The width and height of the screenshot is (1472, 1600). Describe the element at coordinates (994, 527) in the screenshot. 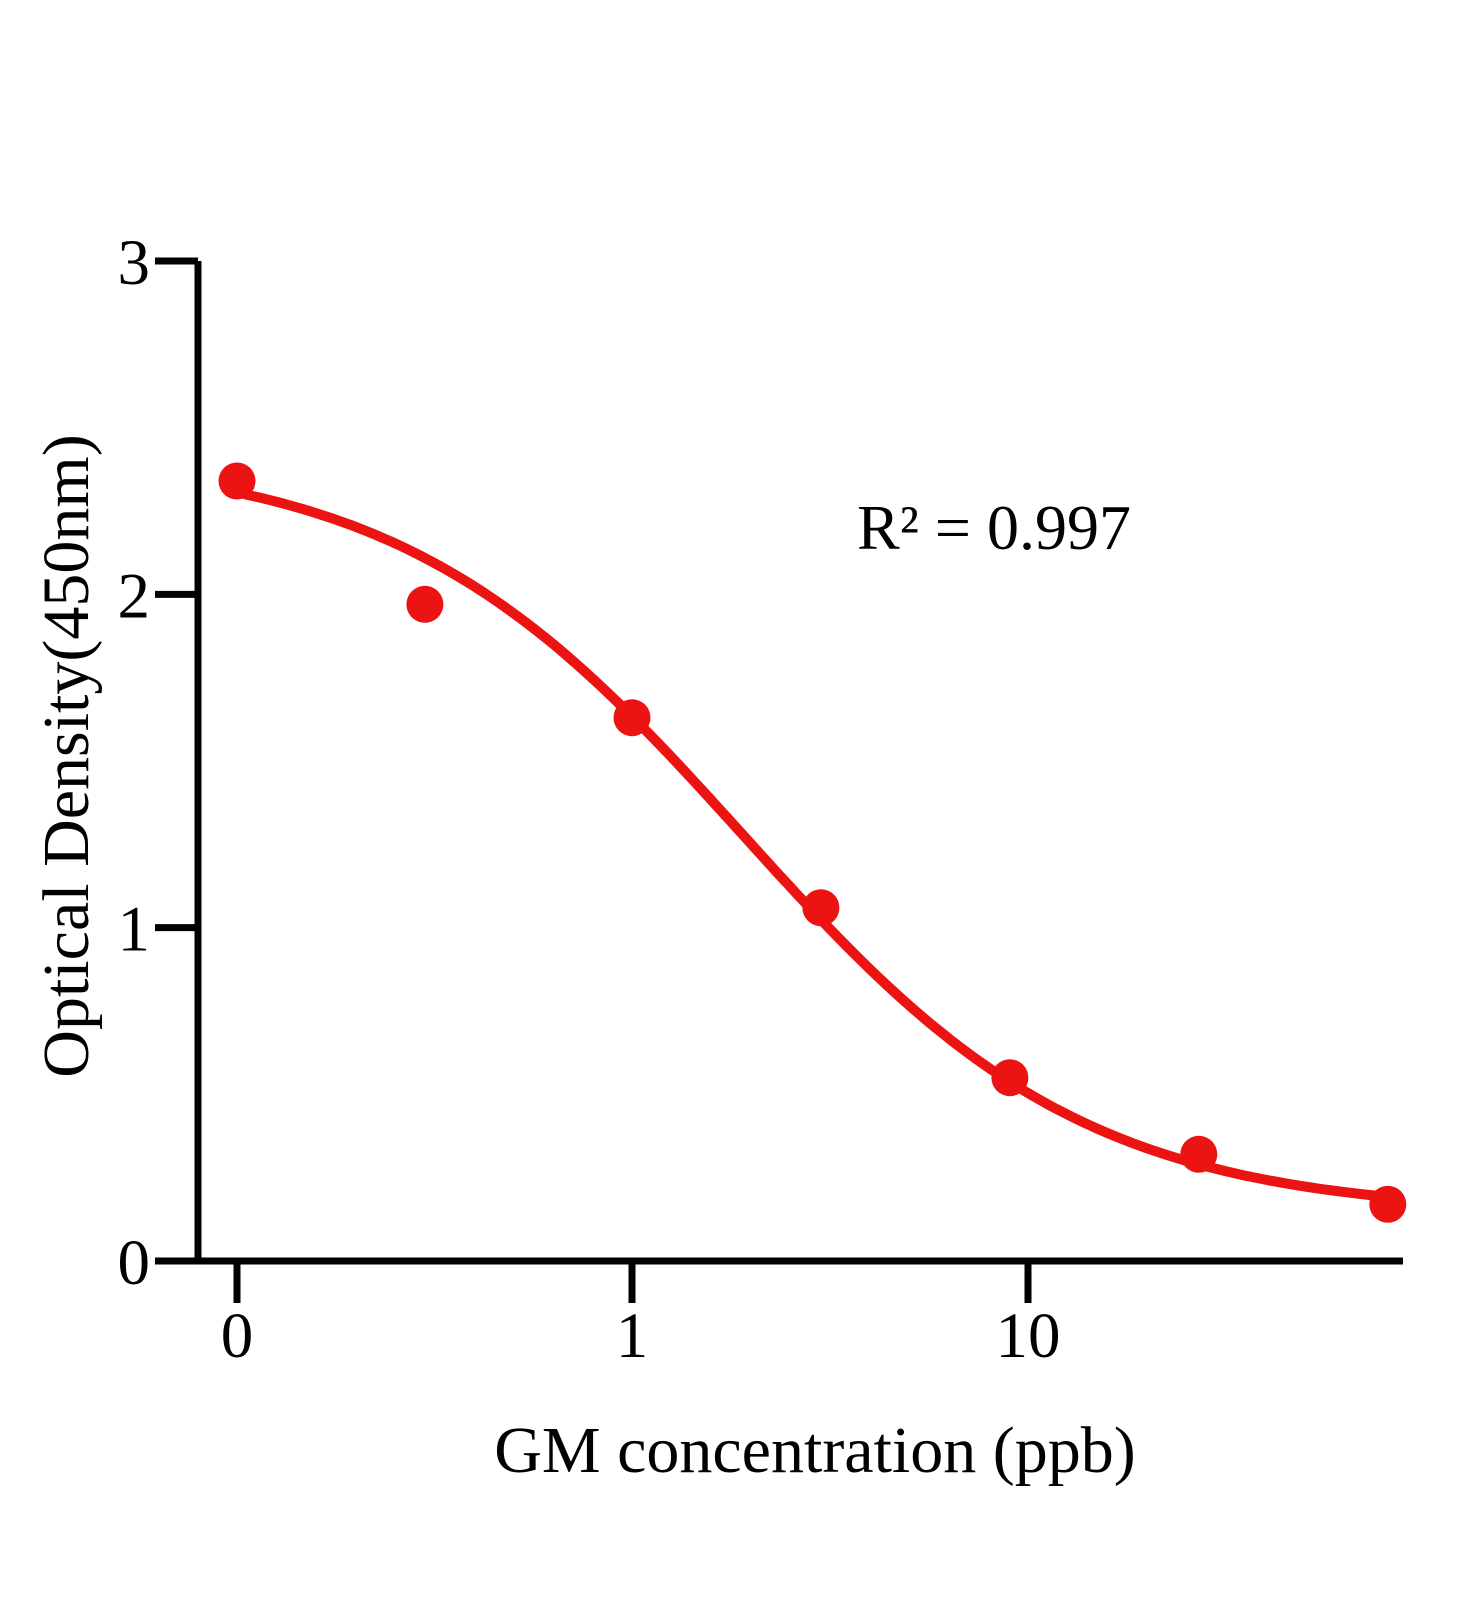

I see `r-squared-annotation: R² = 0.997` at that location.